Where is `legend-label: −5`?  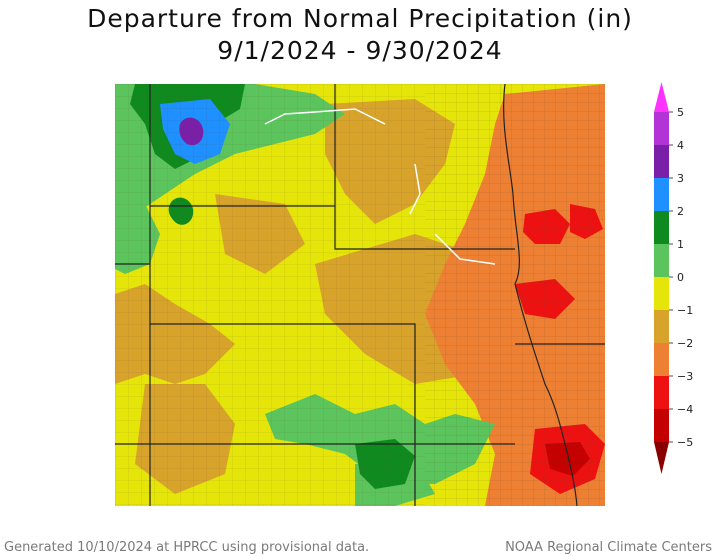
legend-label: −5 is located at coordinates (685, 442).